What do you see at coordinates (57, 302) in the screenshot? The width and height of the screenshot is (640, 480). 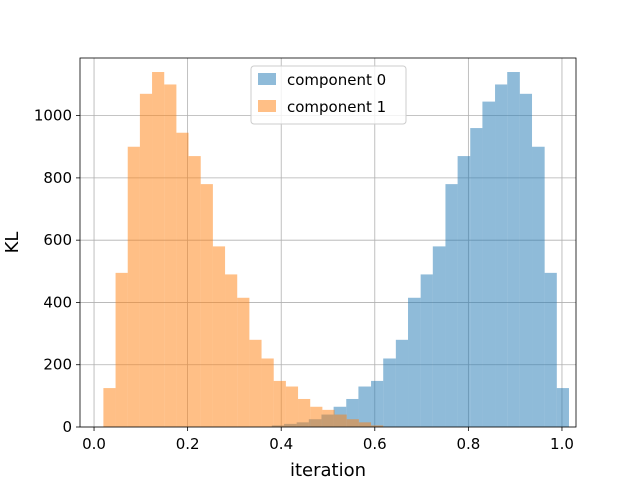 I see `y-tick-label: 400` at bounding box center [57, 302].